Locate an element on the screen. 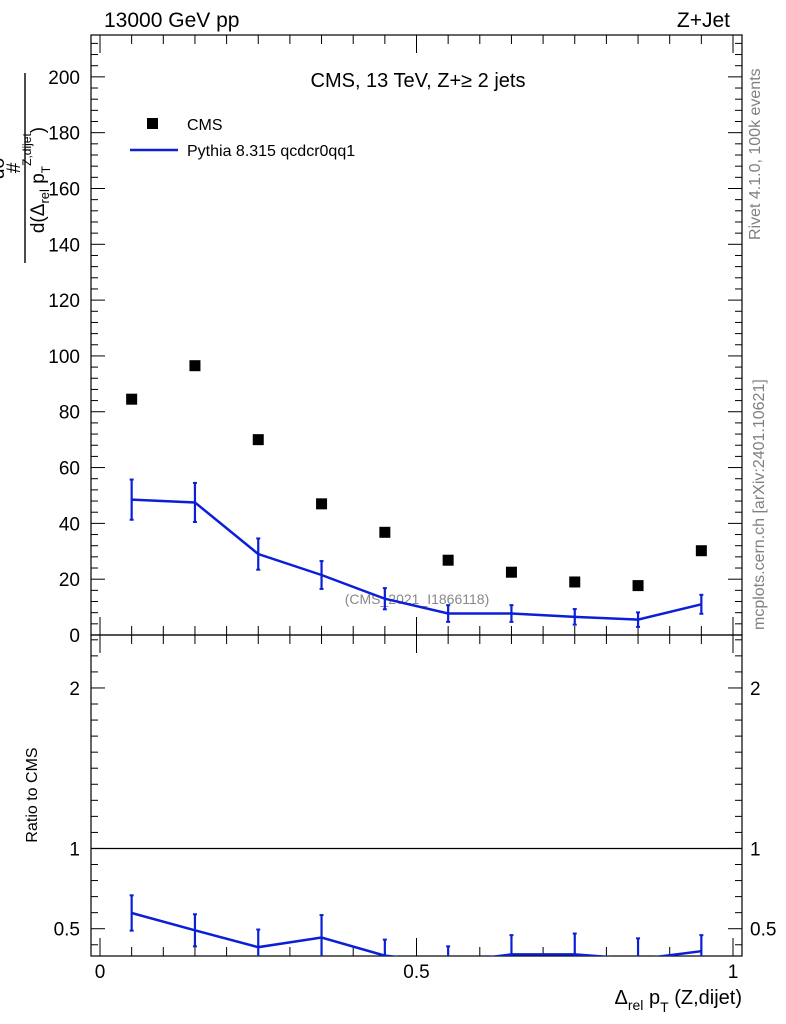 This screenshot has width=786, height=1024. y-label-den-p: p is located at coordinates (38, 181).